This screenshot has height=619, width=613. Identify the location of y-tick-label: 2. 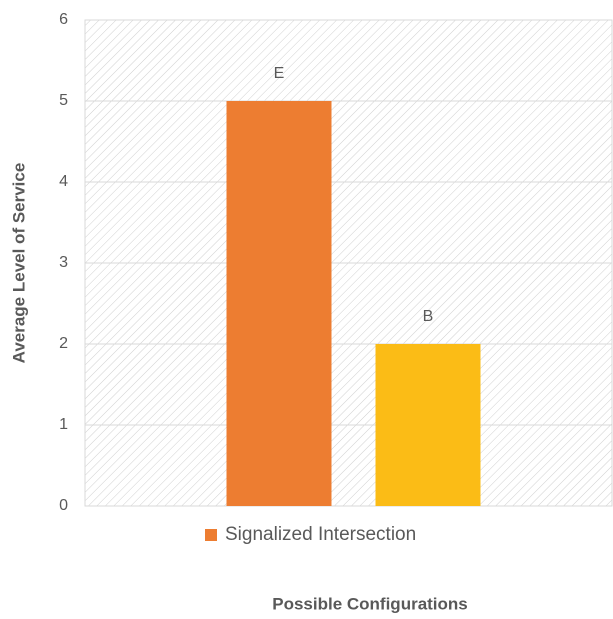
(63, 343).